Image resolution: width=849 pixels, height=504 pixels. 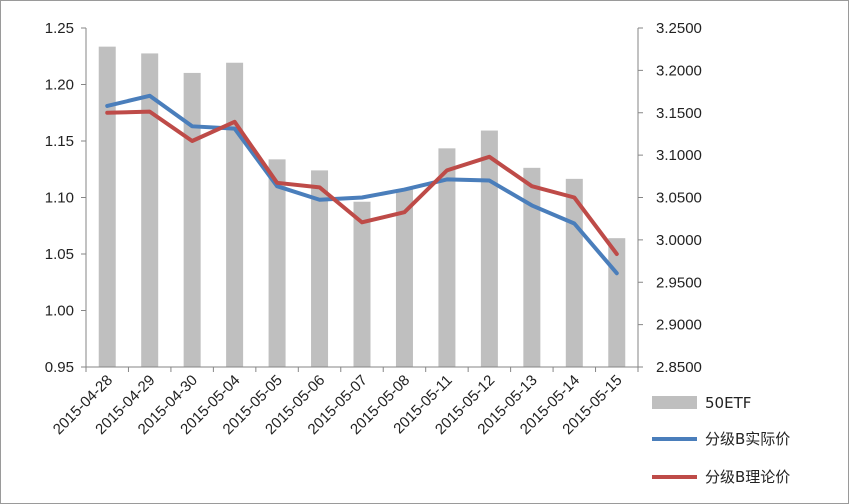 What do you see at coordinates (59, 311) in the screenshot?
I see `left-axis-tick-label: 1.00` at bounding box center [59, 311].